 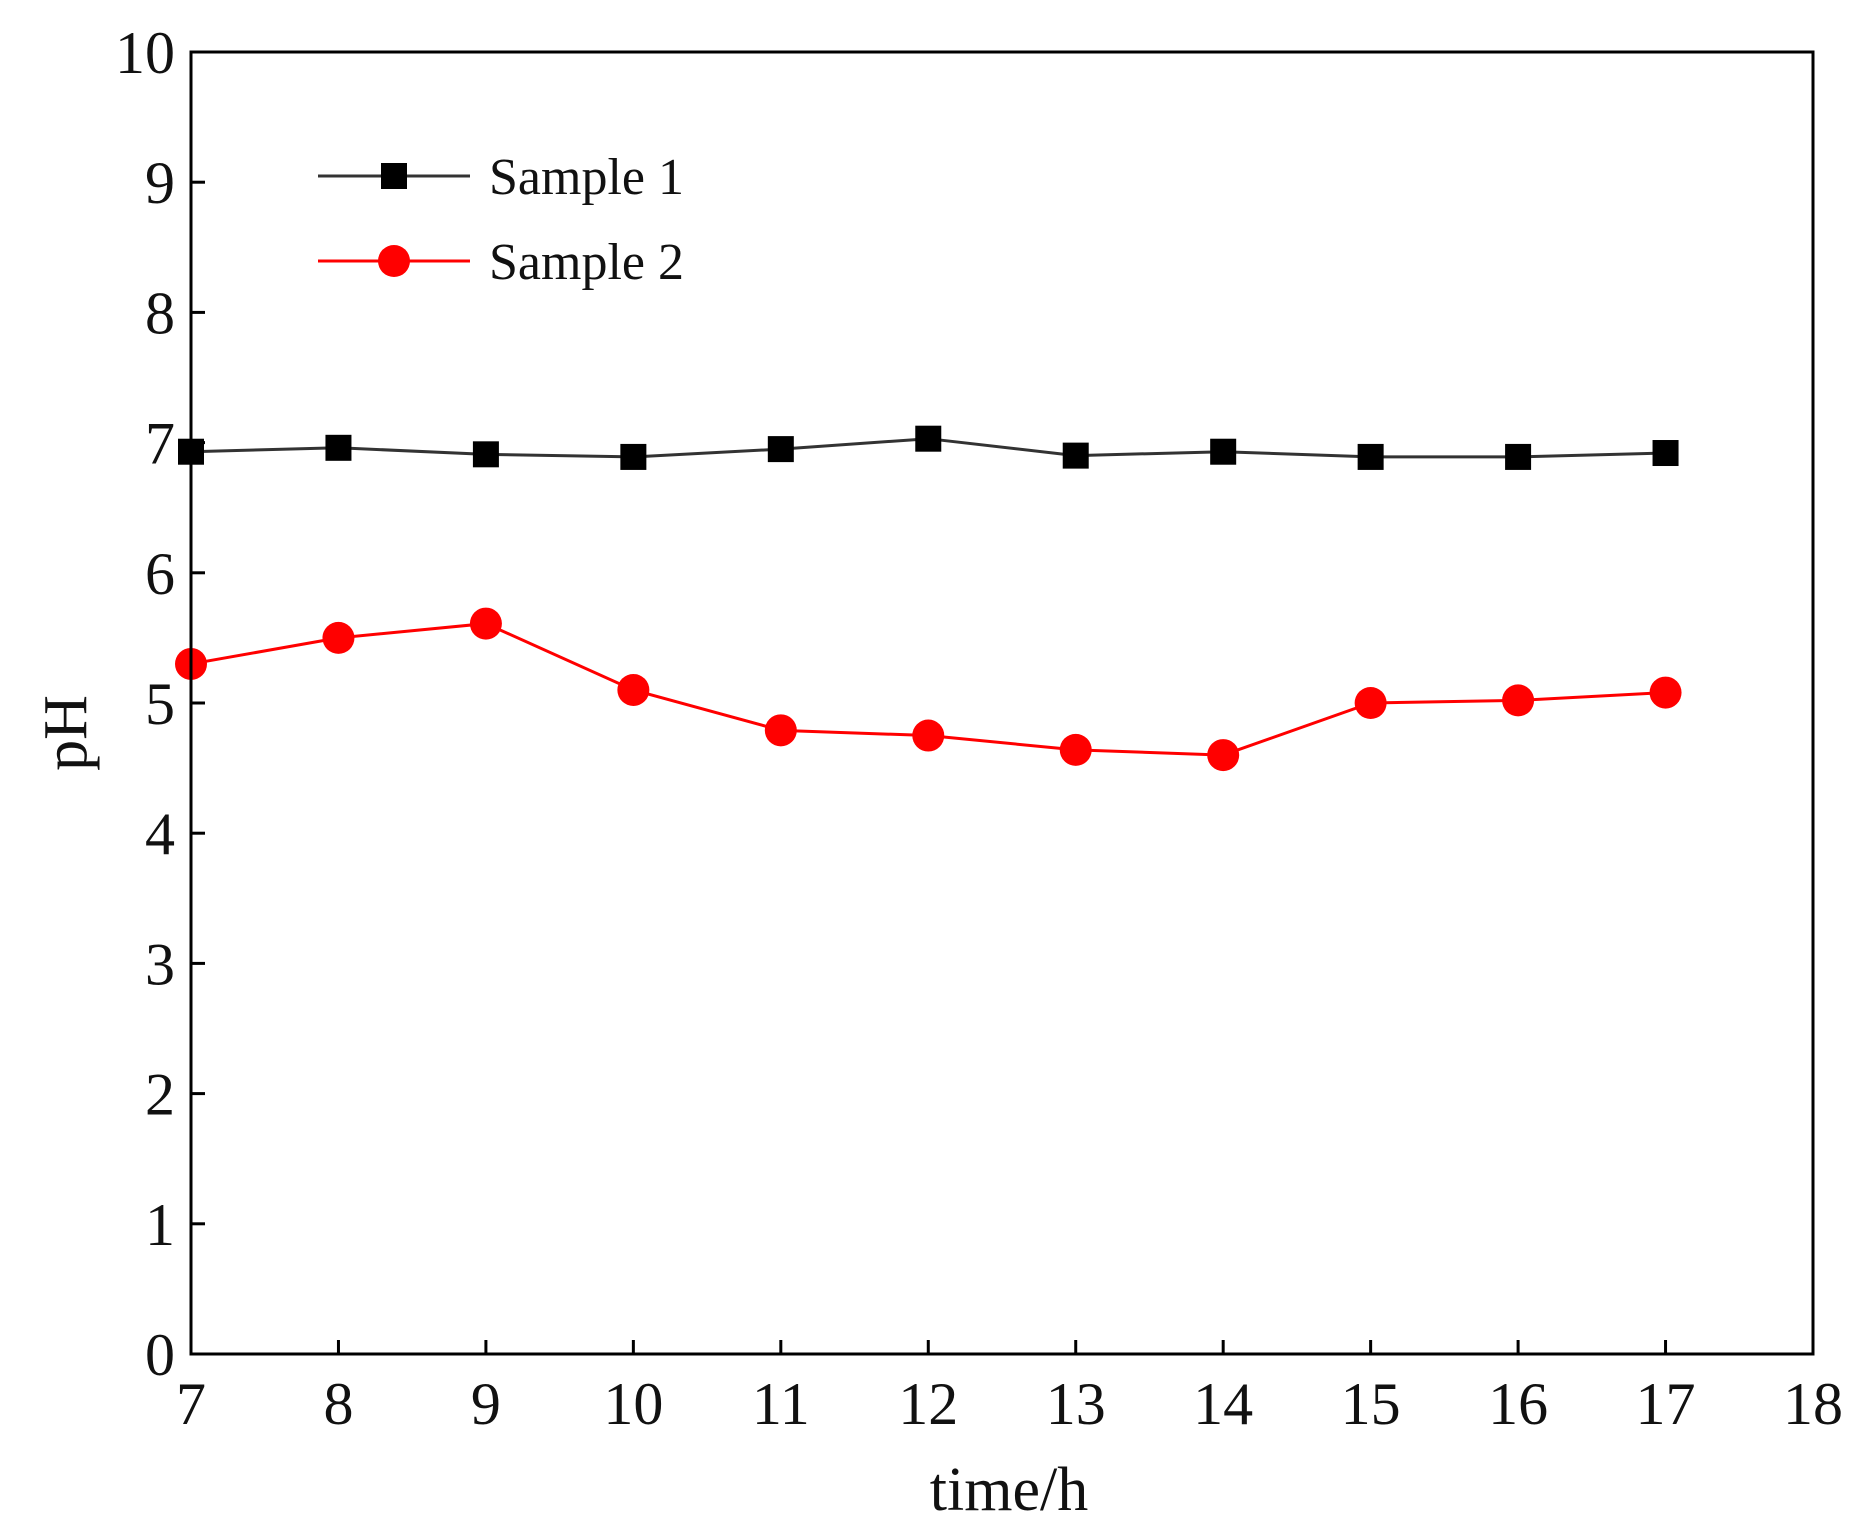 What do you see at coordinates (160, 1095) in the screenshot?
I see `y-tick-label: 2` at bounding box center [160, 1095].